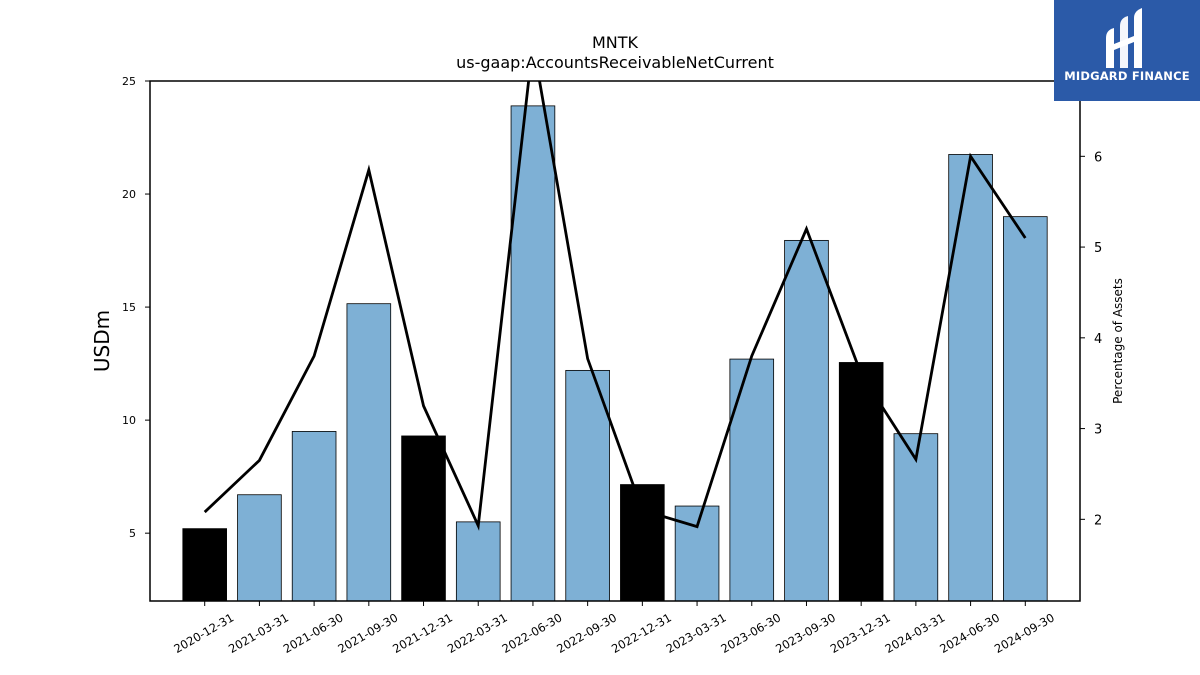 This screenshot has height=675, width=1200. What do you see at coordinates (1098, 157) in the screenshot?
I see `y2-tick-label: 6` at bounding box center [1098, 157].